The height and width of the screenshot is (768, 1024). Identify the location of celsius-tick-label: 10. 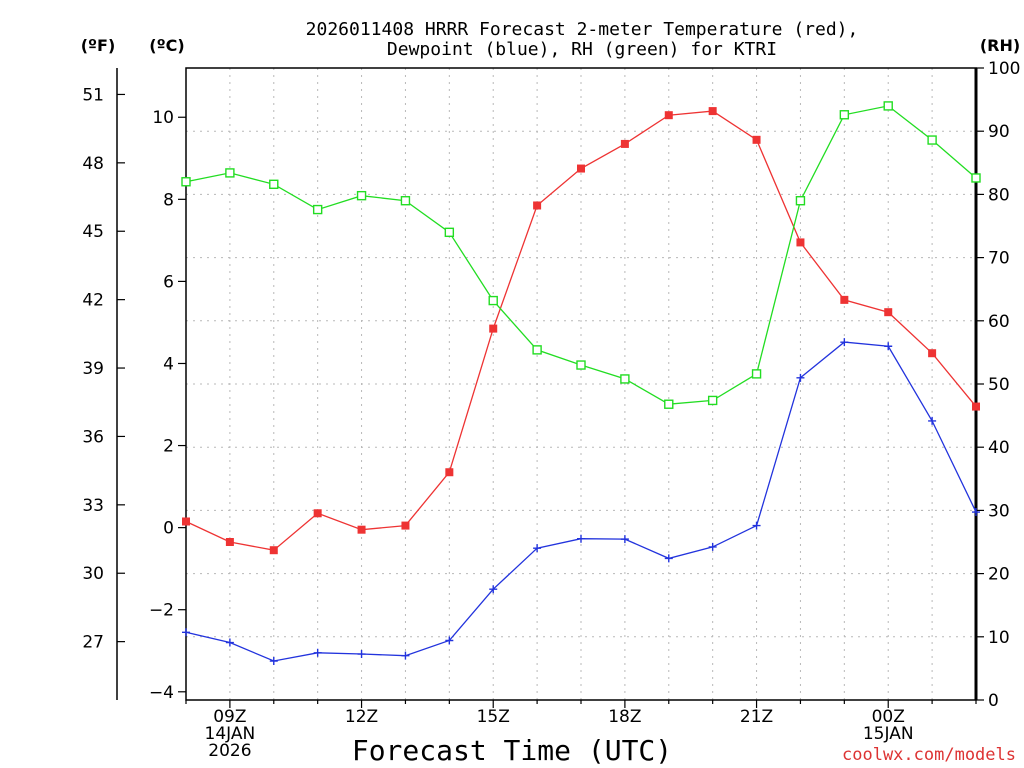
(163, 118).